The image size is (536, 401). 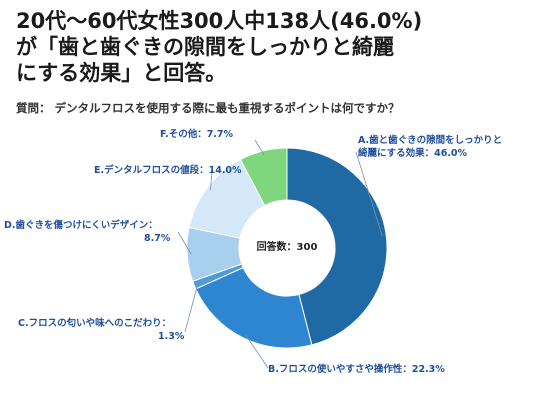 What do you see at coordinates (171, 336) in the screenshot?
I see `slice-label-c-line-2: 1.3%` at bounding box center [171, 336].